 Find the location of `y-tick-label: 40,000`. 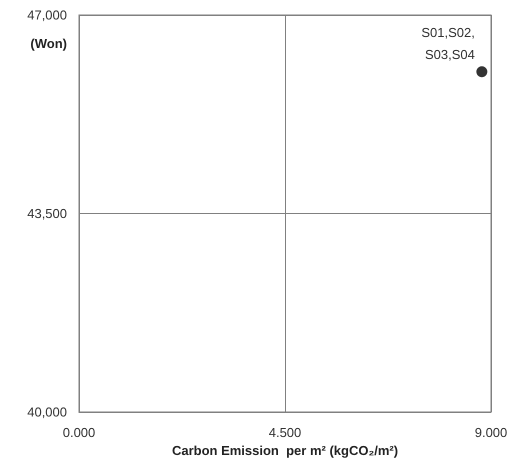

y-tick-label: 40,000 is located at coordinates (47, 412).